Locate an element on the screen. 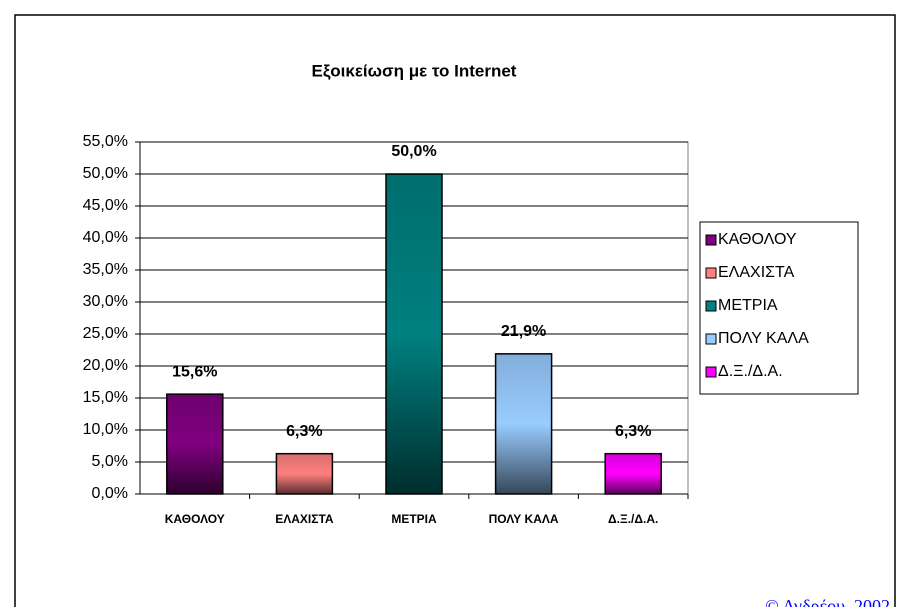  y-tick-label: 50,0% is located at coordinates (105, 173).